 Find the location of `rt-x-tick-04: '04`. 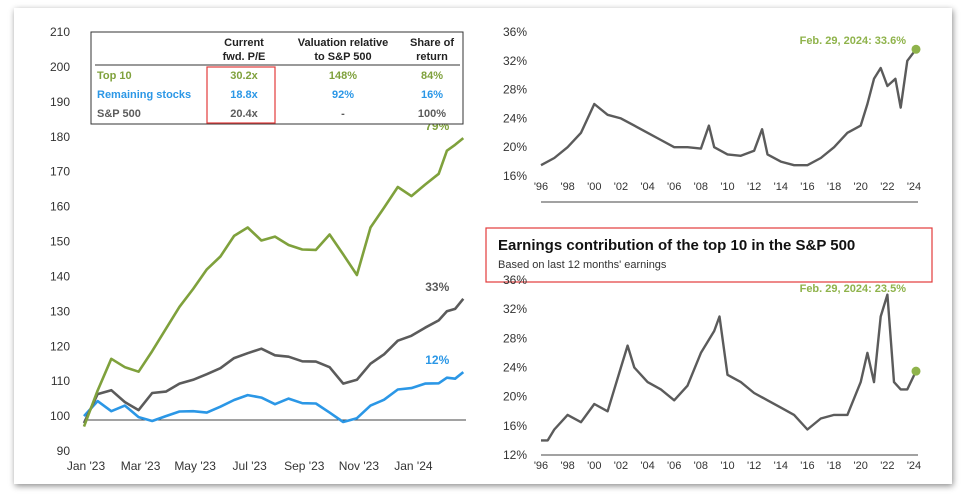

rt-x-tick-04: '04 is located at coordinates (647, 187).